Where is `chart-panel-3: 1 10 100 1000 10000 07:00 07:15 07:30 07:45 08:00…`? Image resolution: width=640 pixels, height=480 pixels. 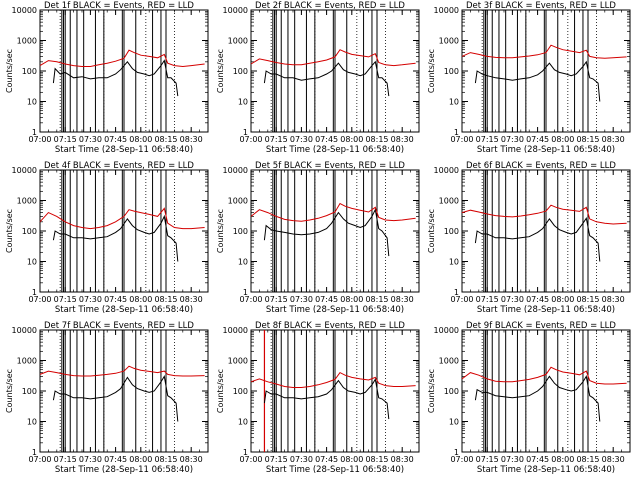 chart-panel-3: 1 10 100 1000 10000 07:00 07:15 07:30 07:45 08:00… is located at coordinates (529, 78).